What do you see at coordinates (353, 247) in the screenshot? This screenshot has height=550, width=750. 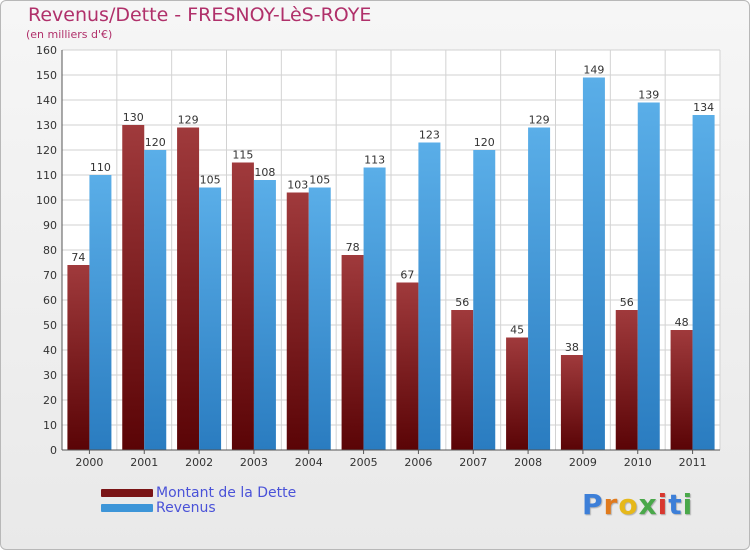 I see `data-label: 78` at bounding box center [353, 247].